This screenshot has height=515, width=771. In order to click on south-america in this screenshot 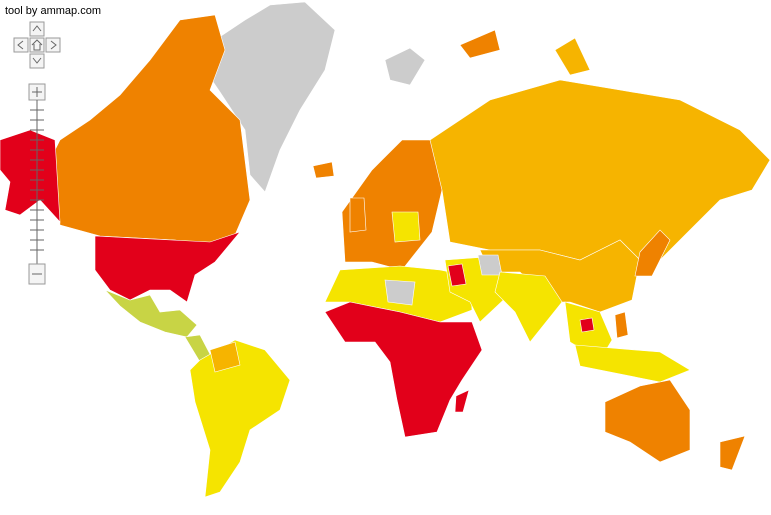, I will do `click(240, 418)`.